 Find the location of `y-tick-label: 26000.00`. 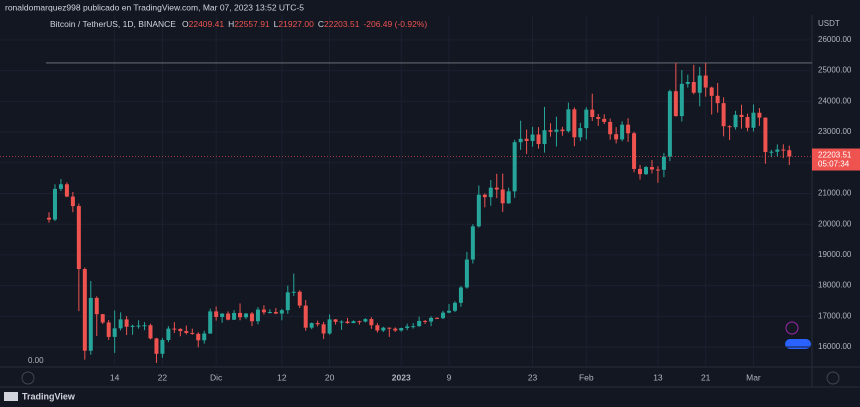

y-tick-label: 26000.00 is located at coordinates (835, 39).